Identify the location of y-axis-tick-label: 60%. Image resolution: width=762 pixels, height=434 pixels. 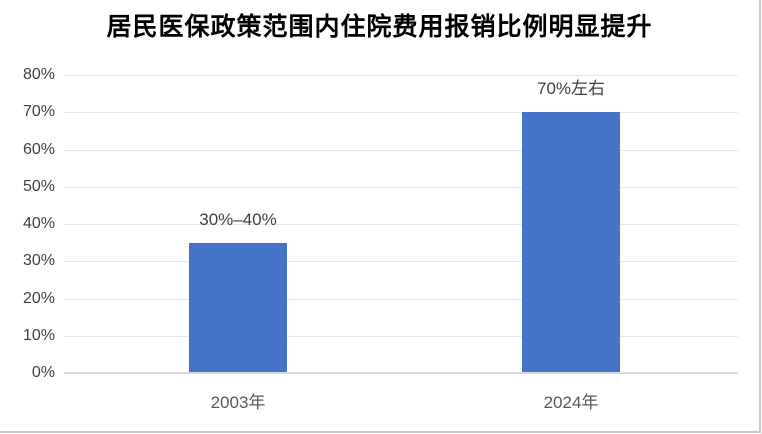
(38, 149).